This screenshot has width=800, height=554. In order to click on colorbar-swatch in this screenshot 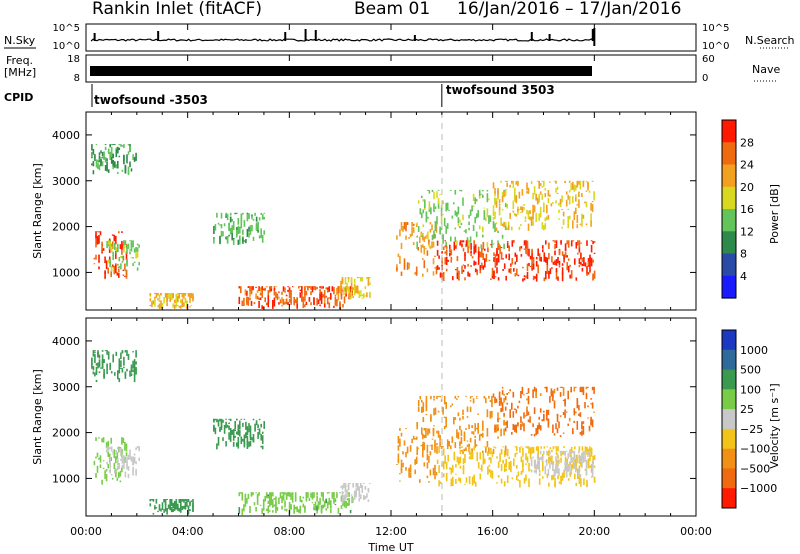, I will do `click(729, 176)`.